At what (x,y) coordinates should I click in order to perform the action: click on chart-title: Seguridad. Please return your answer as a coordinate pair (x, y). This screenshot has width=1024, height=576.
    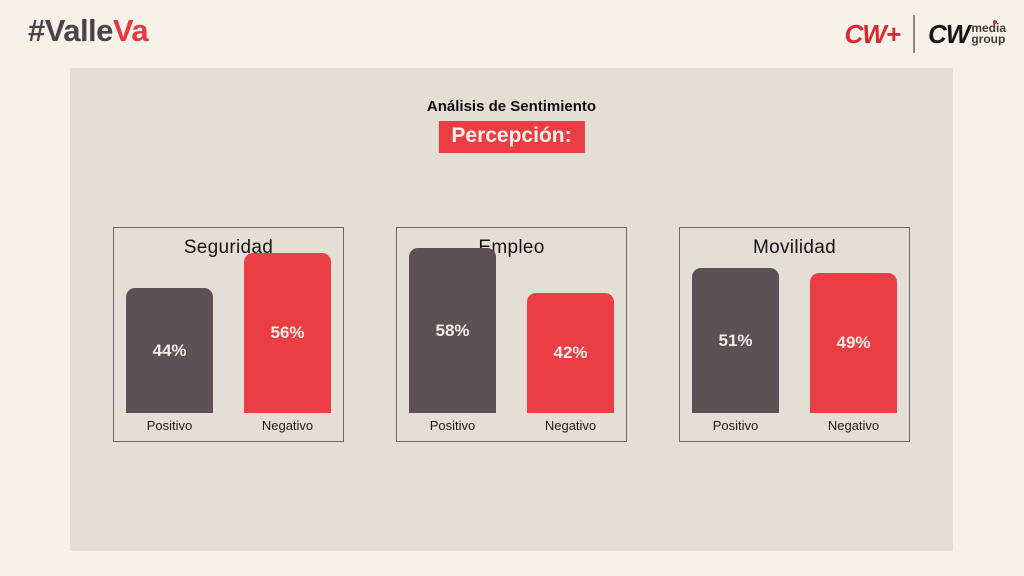
    Looking at the image, I should click on (228, 247).